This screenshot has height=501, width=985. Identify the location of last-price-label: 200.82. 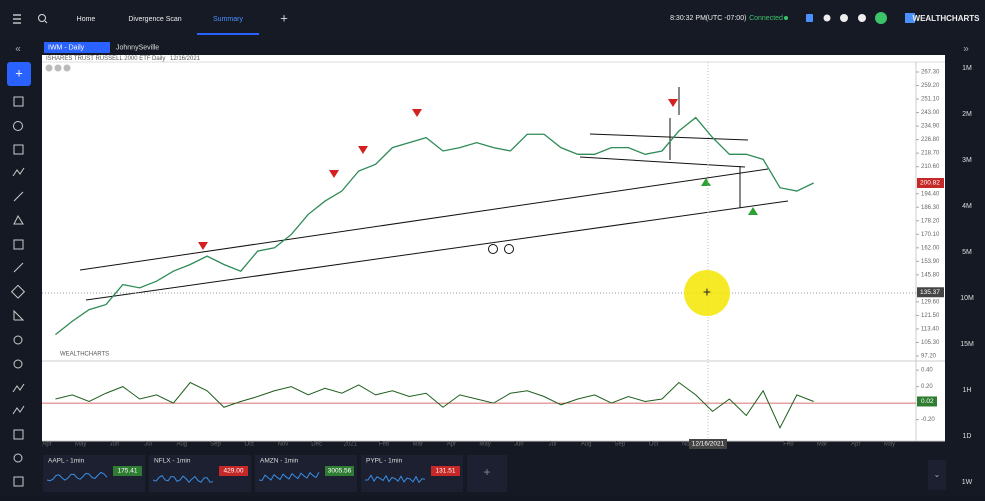
(930, 183).